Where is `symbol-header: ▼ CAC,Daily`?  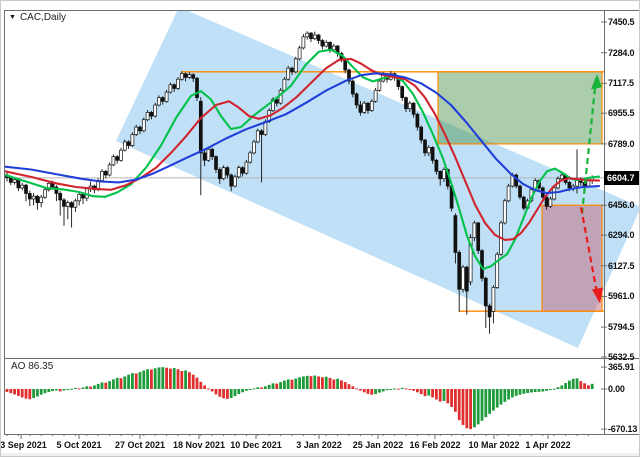
symbol-header: ▼ CAC,Daily is located at coordinates (37, 17).